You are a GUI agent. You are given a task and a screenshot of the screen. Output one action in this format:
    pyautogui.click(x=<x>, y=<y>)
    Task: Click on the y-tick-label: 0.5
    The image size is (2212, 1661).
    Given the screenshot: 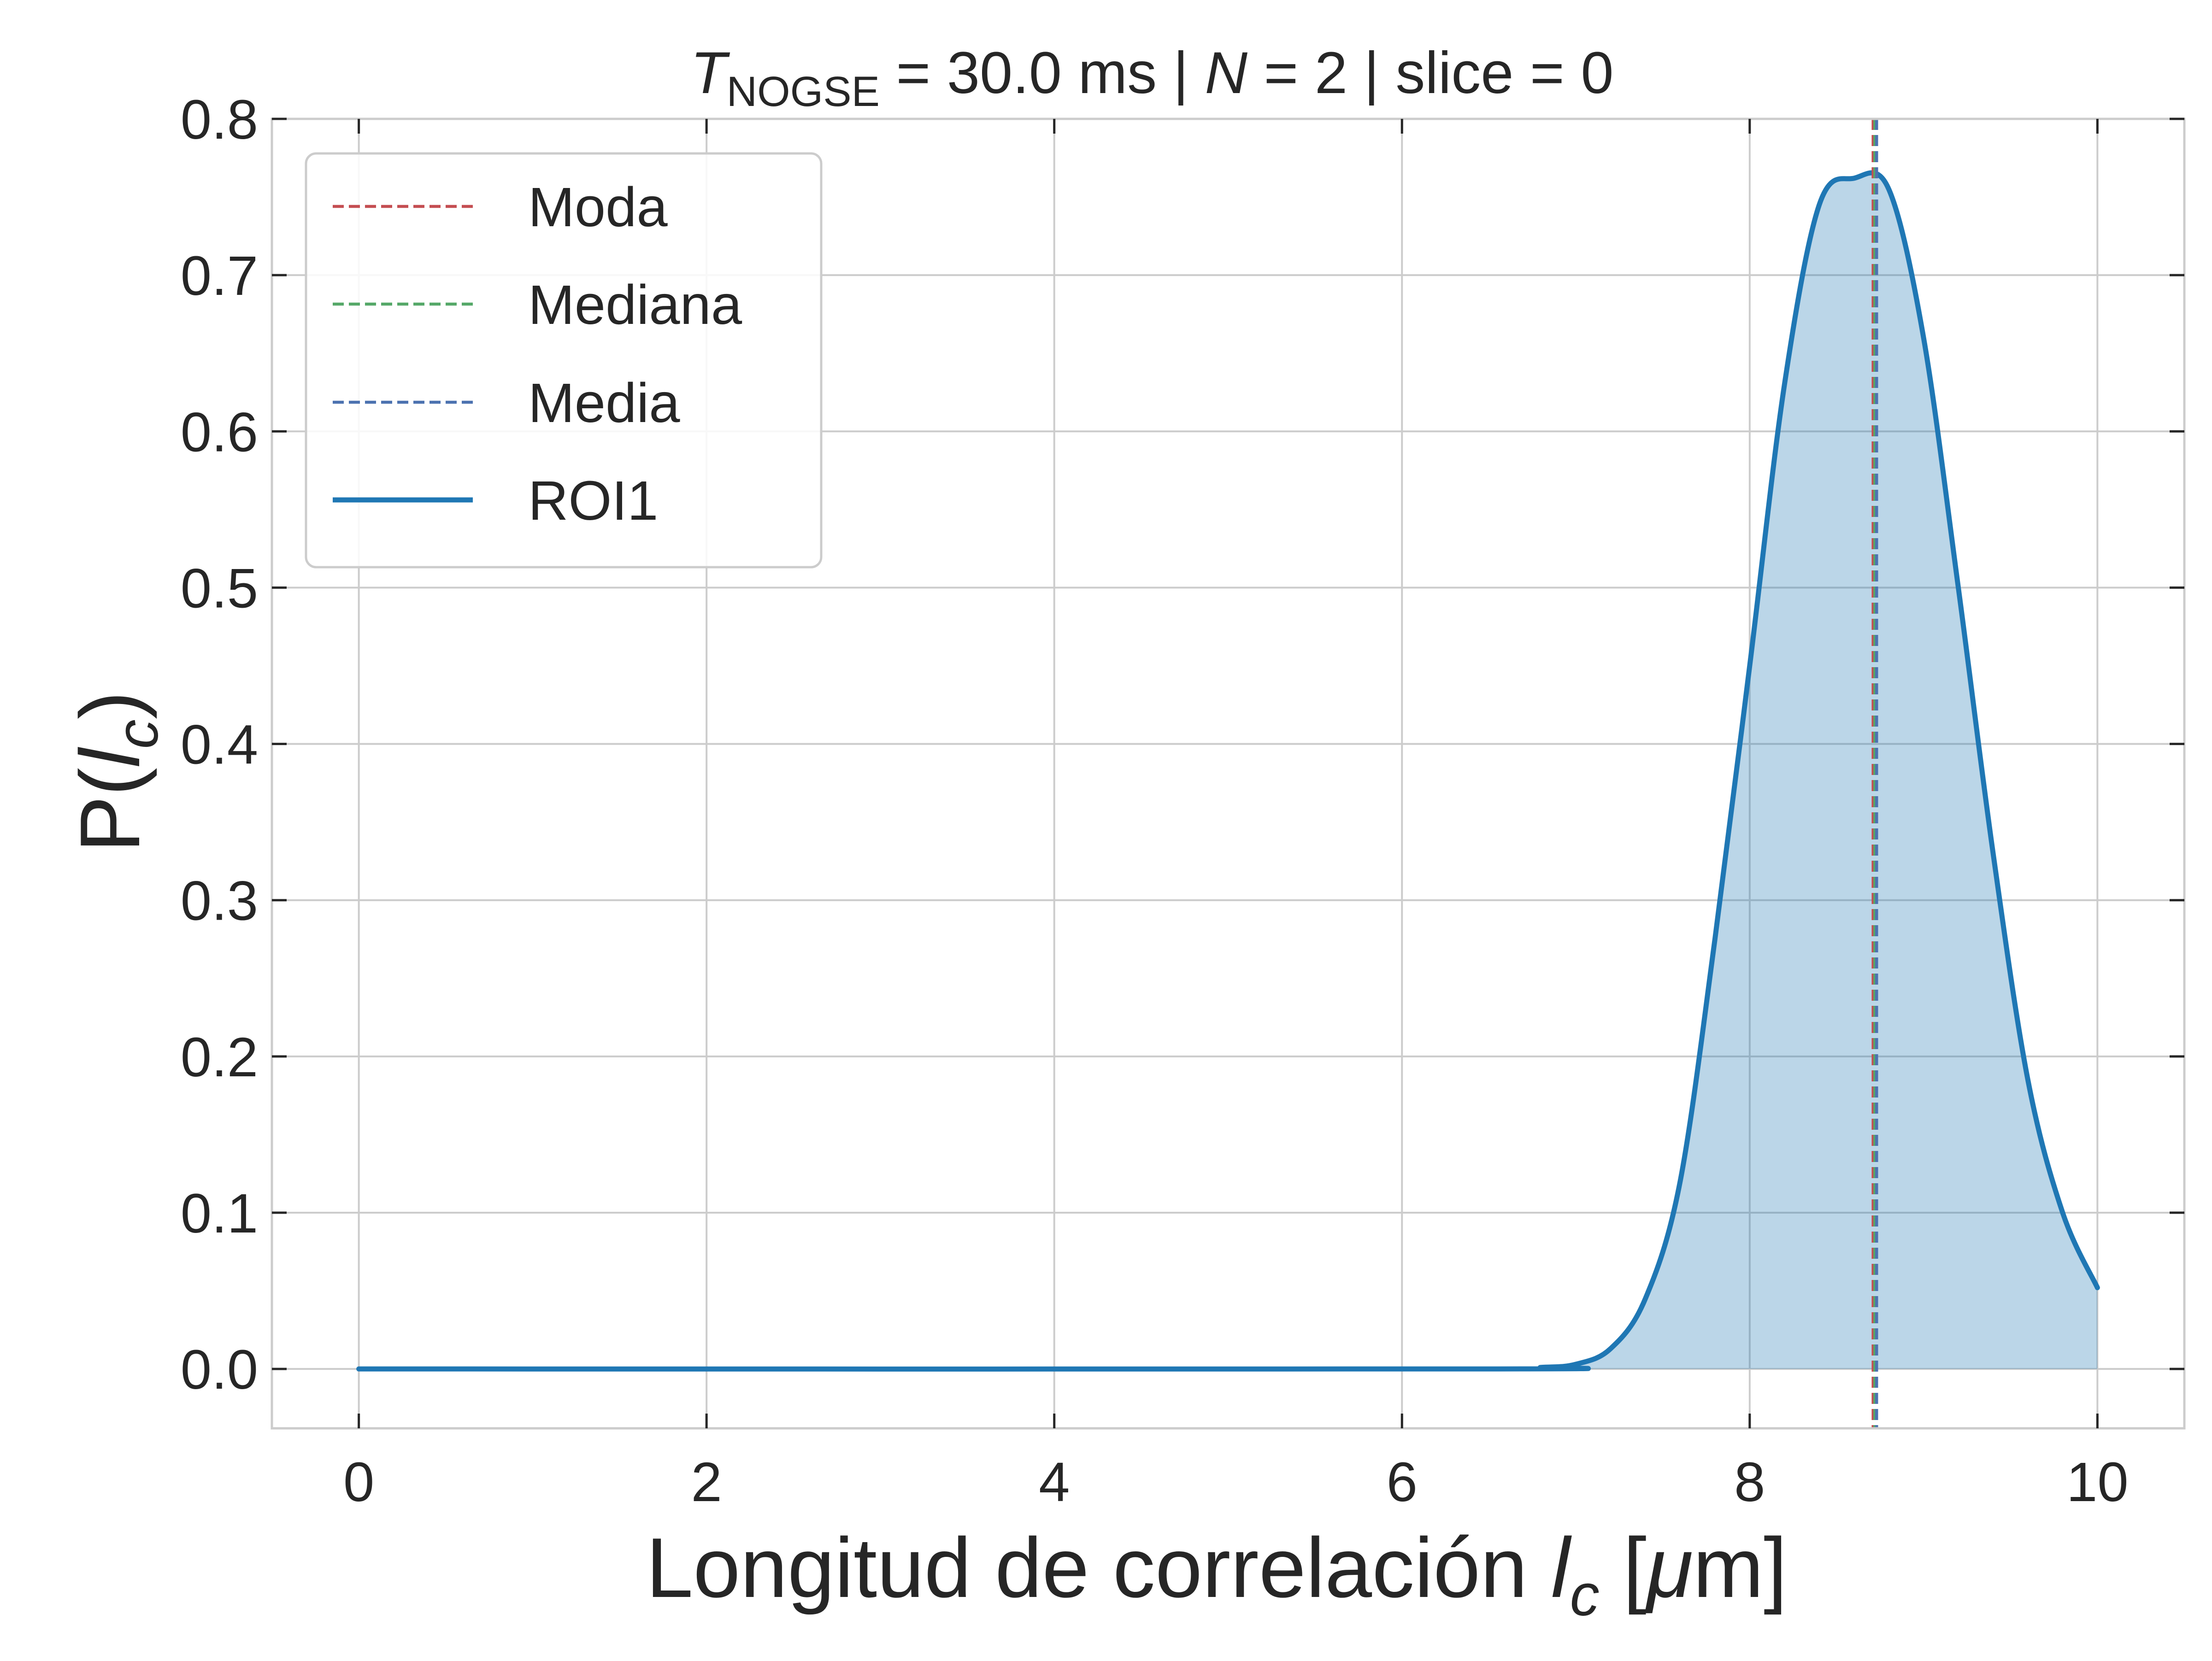 What is the action you would take?
    pyautogui.click(x=219, y=588)
    